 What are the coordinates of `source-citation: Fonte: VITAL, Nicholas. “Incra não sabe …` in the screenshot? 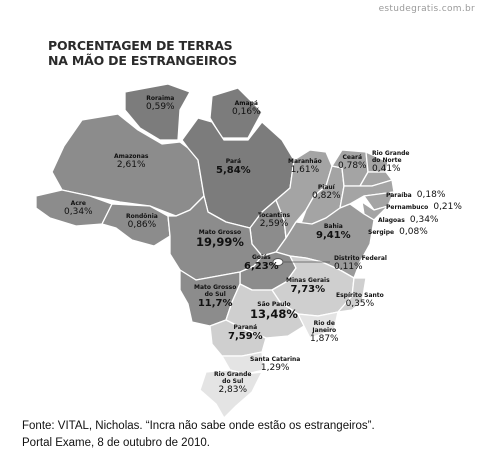 It's located at (249, 435).